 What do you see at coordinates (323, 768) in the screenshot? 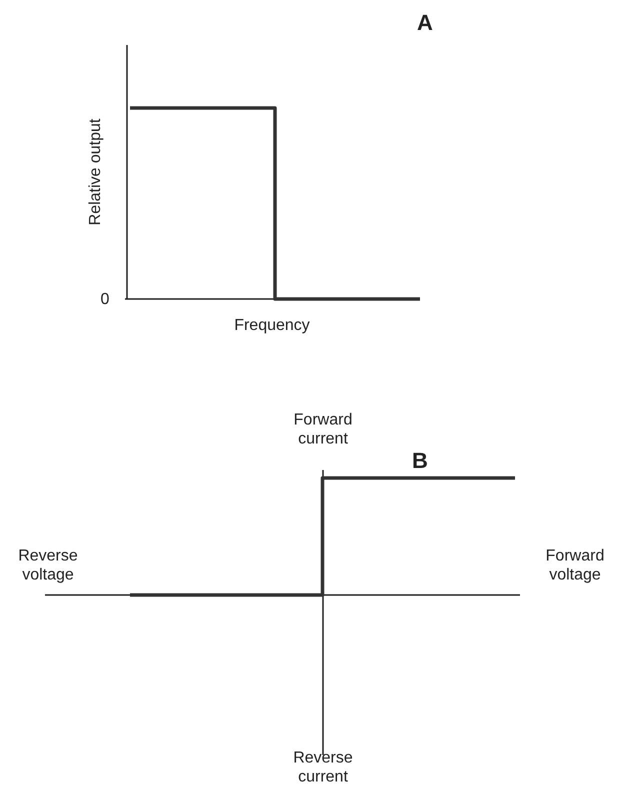
I see `text: Reverse current` at bounding box center [323, 768].